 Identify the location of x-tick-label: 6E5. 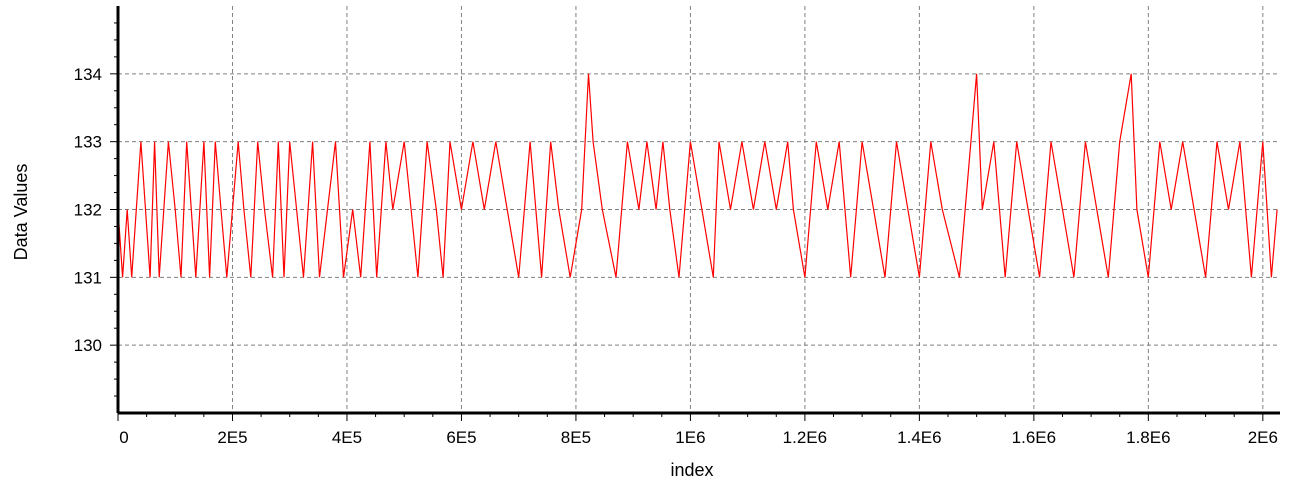
(461, 437).